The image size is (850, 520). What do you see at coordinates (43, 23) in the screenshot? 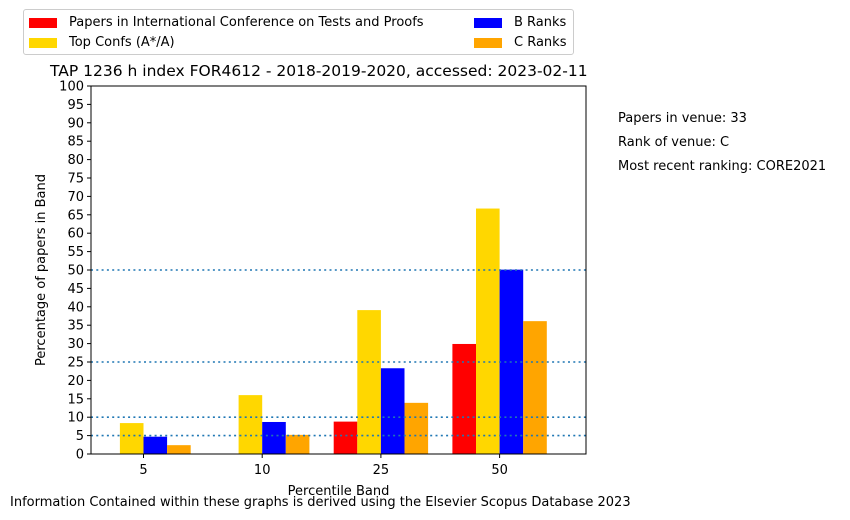
I see `legend-swatch-venue` at bounding box center [43, 23].